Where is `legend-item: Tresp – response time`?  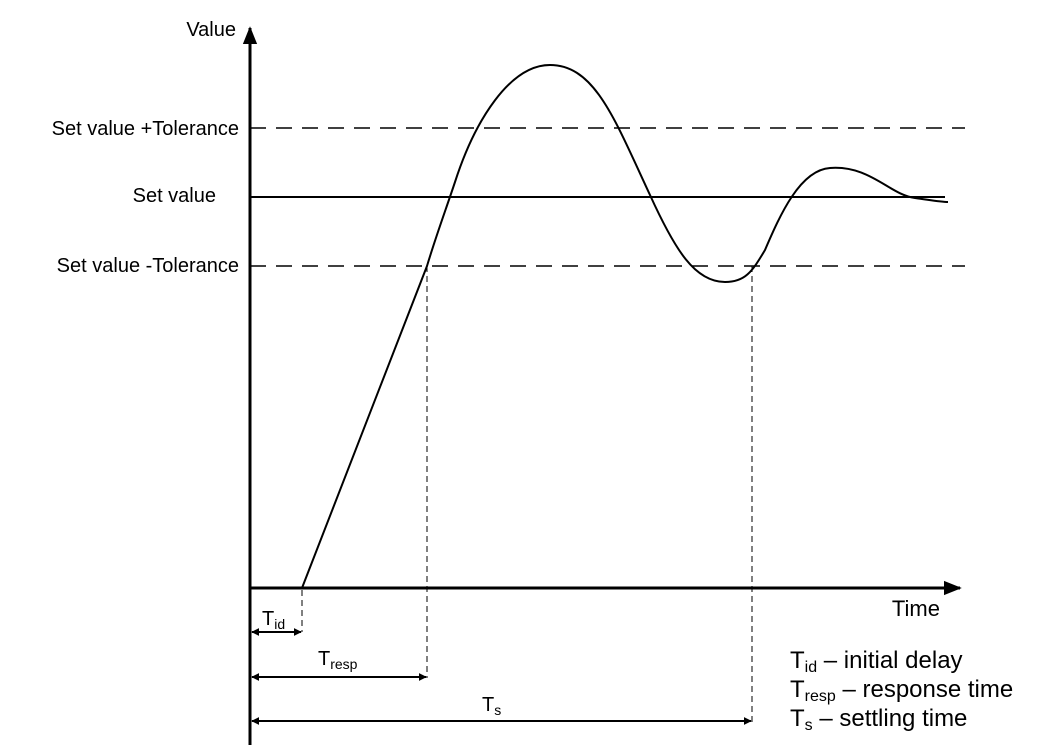
legend-item: Tresp – response time is located at coordinates (901, 690).